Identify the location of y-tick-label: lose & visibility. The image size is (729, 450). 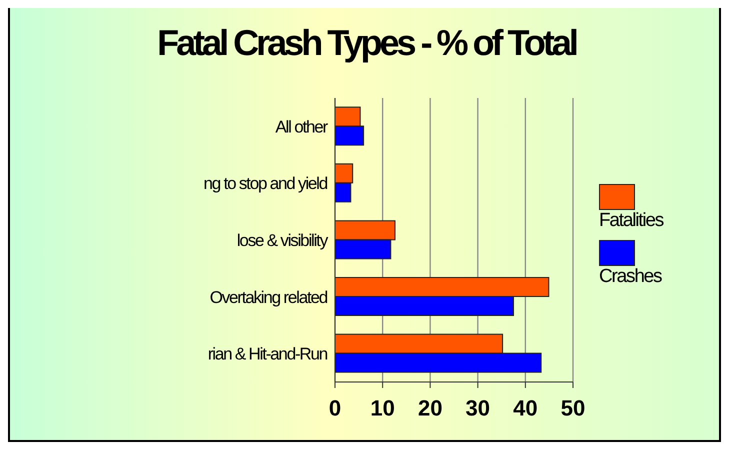
(282, 240).